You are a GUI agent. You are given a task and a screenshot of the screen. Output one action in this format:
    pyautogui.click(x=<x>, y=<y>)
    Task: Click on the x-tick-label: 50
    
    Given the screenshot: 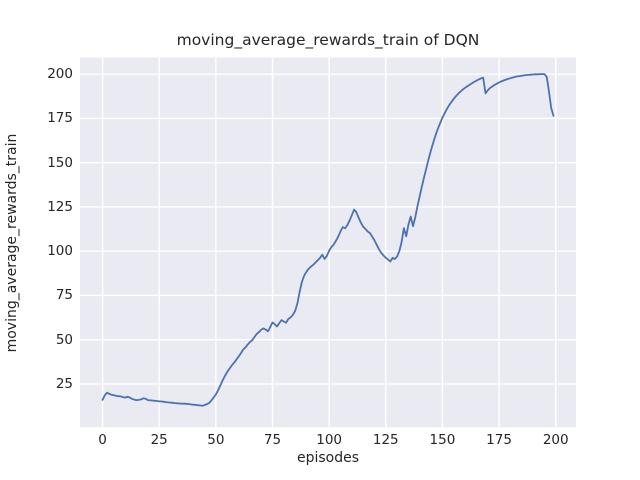 What is the action you would take?
    pyautogui.click(x=216, y=440)
    